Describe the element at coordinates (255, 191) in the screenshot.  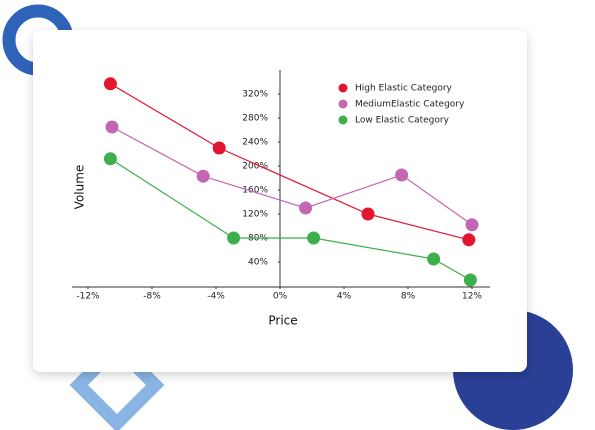
I see `y-tick-label: 160%` at that location.